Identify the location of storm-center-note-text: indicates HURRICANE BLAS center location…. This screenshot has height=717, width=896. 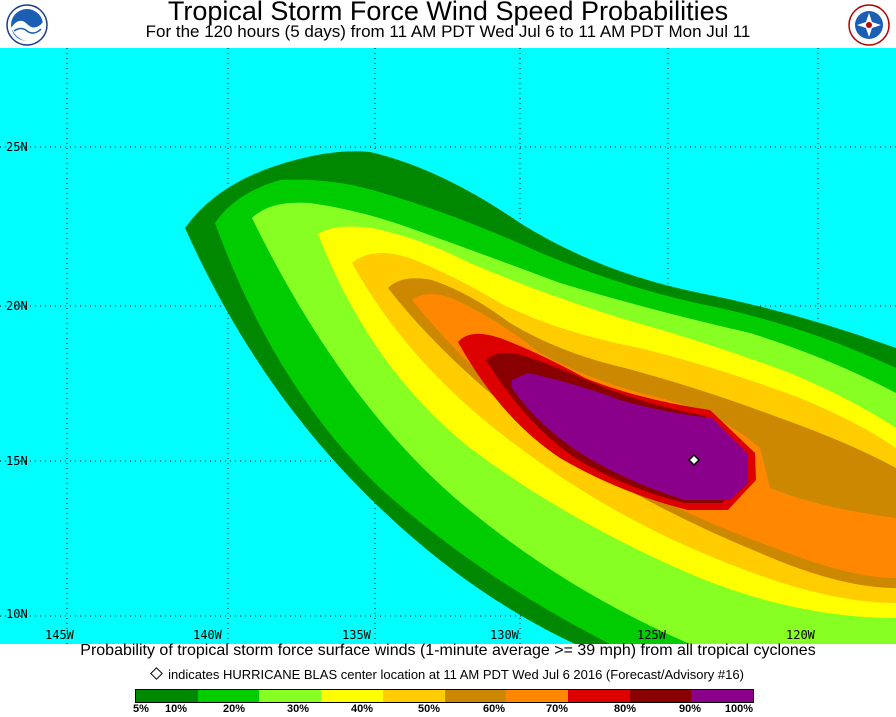
(456, 674).